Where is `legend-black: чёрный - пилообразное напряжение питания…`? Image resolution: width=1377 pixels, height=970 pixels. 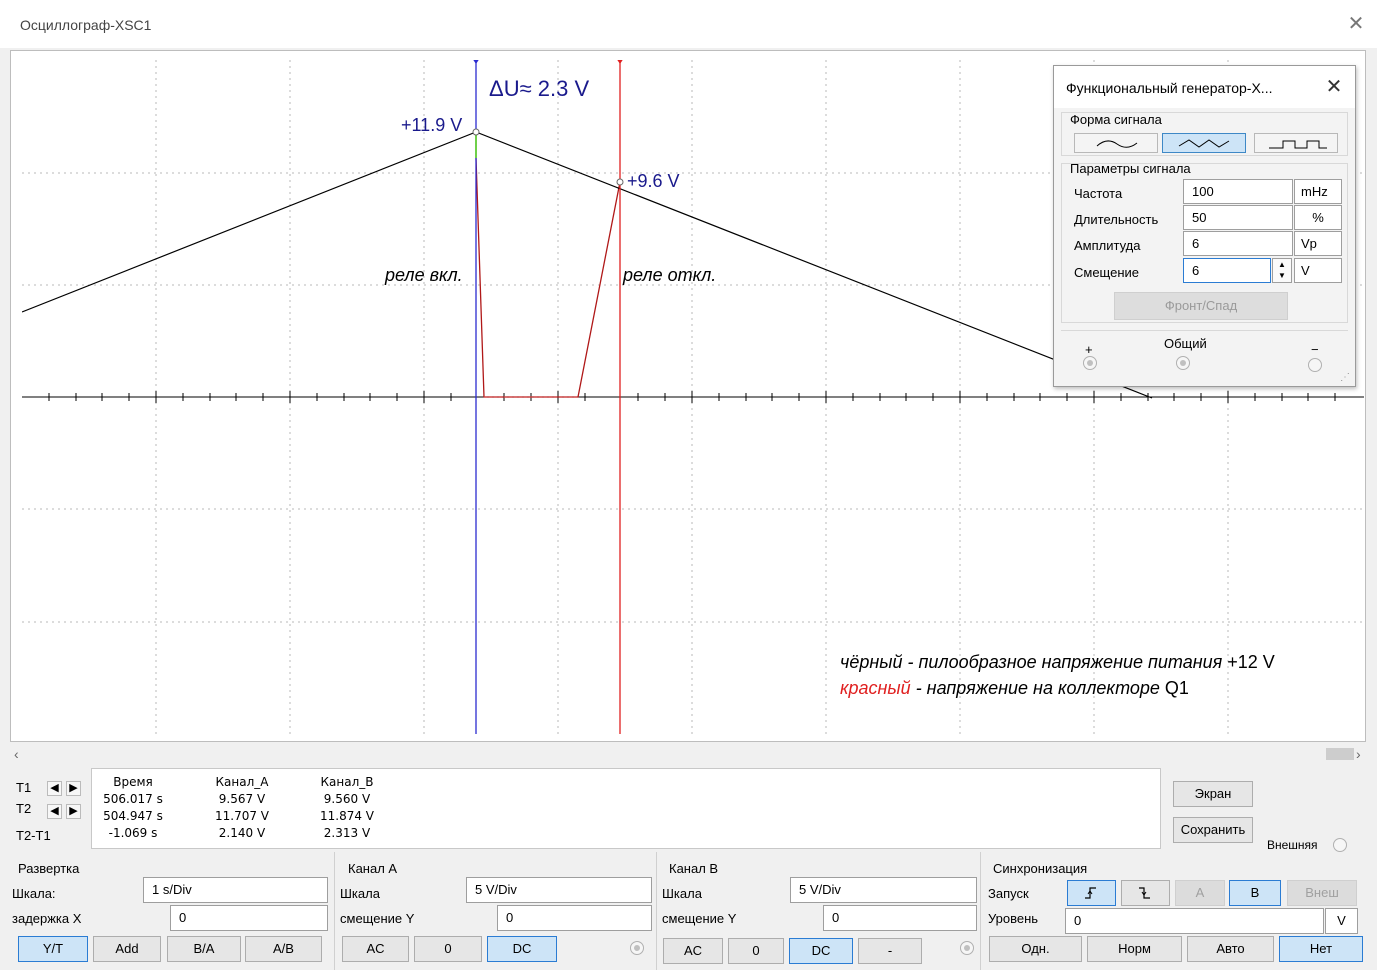
legend-black: чёрный - пилообразное напряжение питания… is located at coordinates (1057, 662).